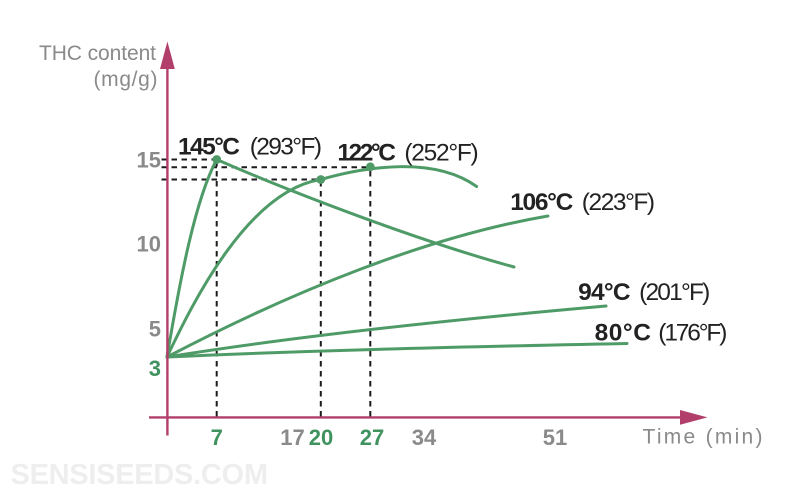  I want to click on svg-text: THC content, so click(97, 53).